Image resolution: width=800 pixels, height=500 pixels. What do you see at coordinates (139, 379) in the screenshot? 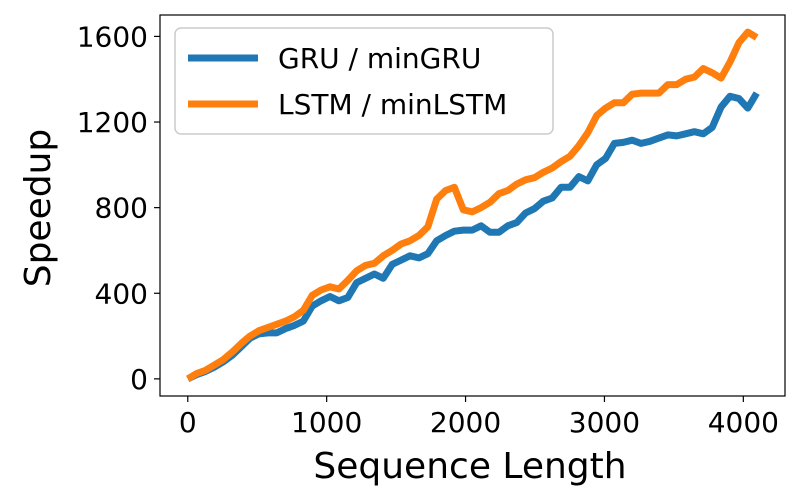
I see `y-tick-label: 0` at bounding box center [139, 379].